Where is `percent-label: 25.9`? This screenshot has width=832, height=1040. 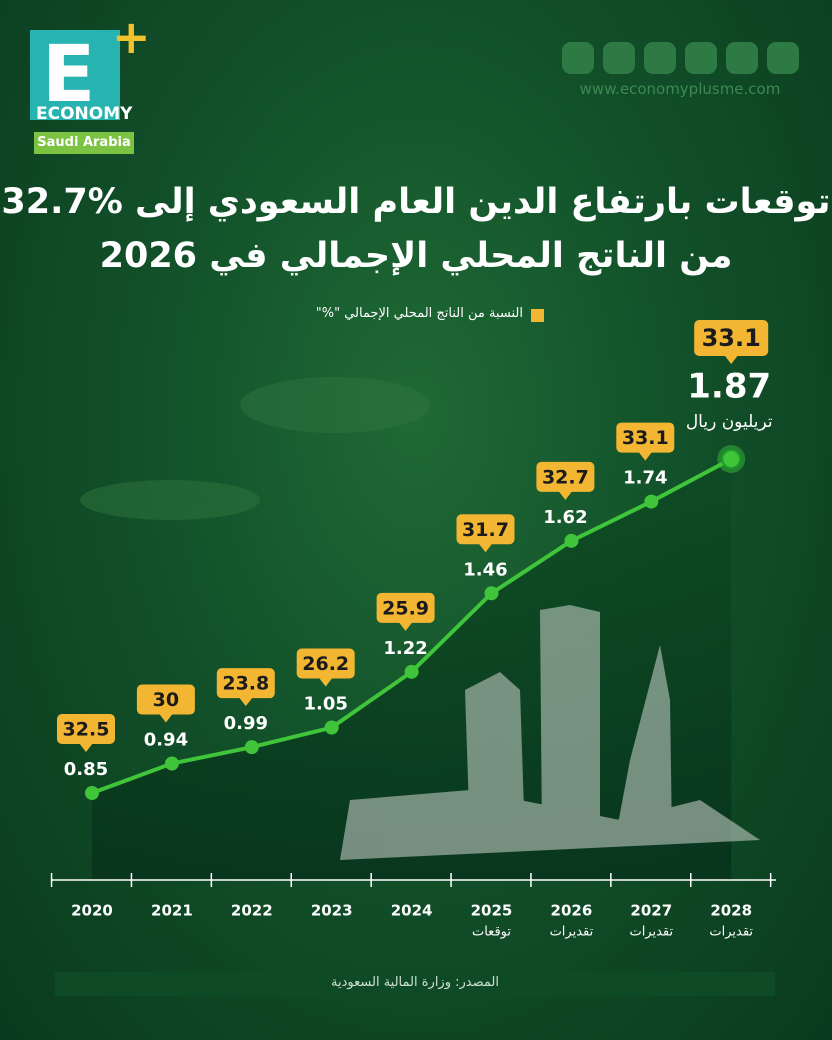
percent-label: 25.9 is located at coordinates (405, 608).